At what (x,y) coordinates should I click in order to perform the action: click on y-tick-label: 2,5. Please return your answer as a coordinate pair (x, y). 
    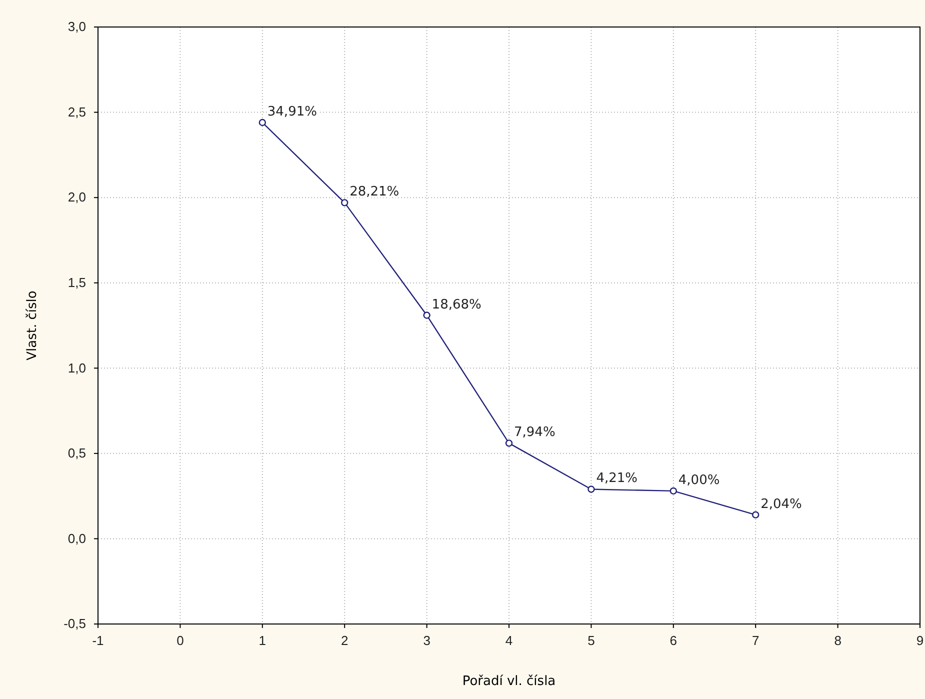
    Looking at the image, I should click on (77, 112).